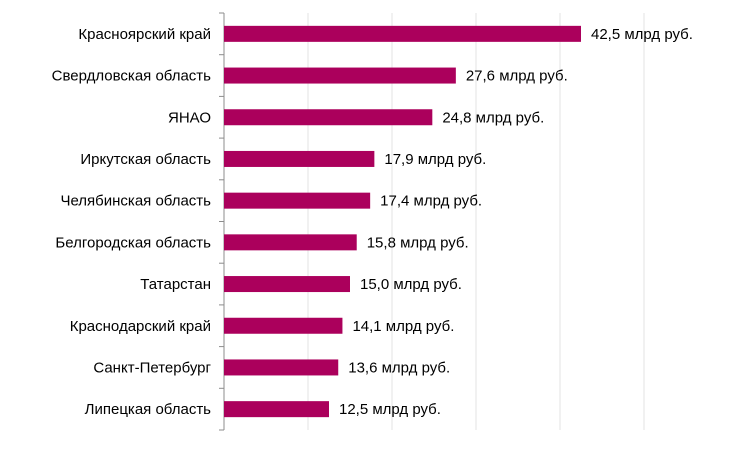 This screenshot has height=449, width=752. I want to click on data-label: 15,0 млрд руб., so click(411, 284).